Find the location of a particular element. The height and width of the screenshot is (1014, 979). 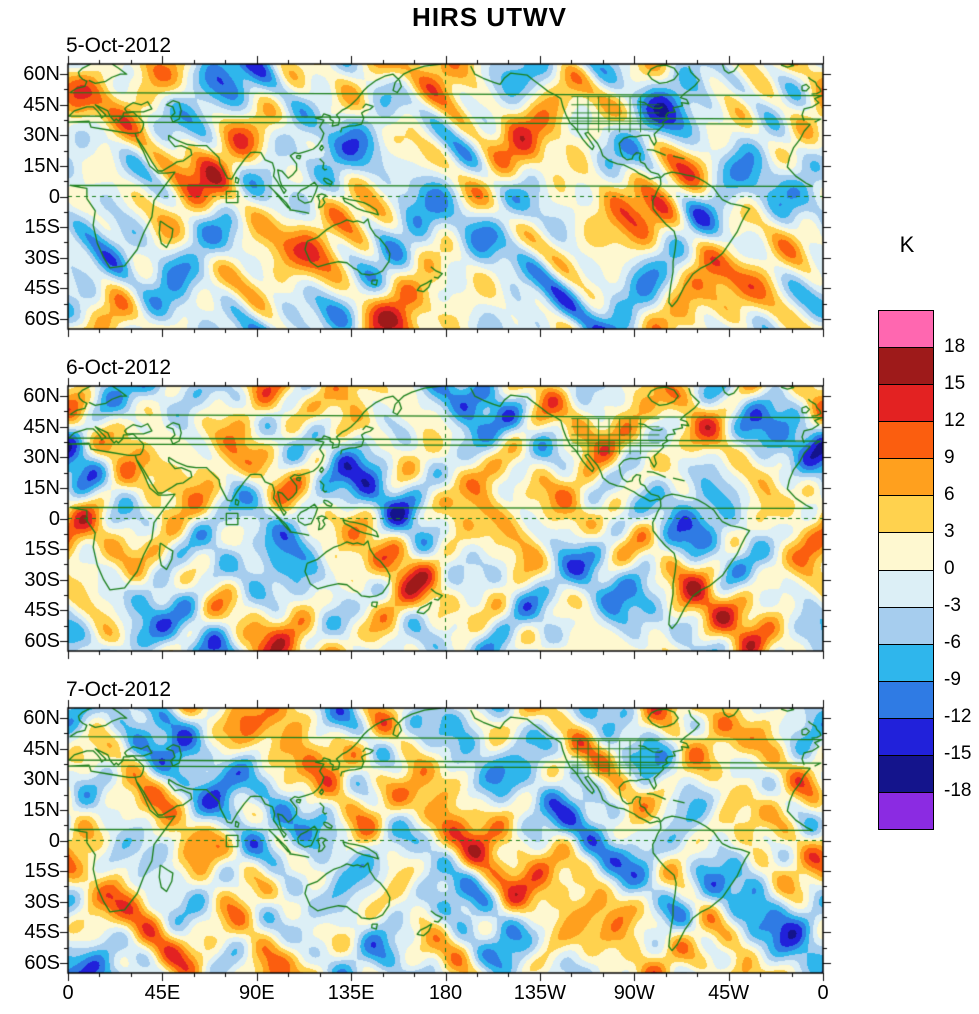

lon-tick-label: 45W is located at coordinates (729, 993).